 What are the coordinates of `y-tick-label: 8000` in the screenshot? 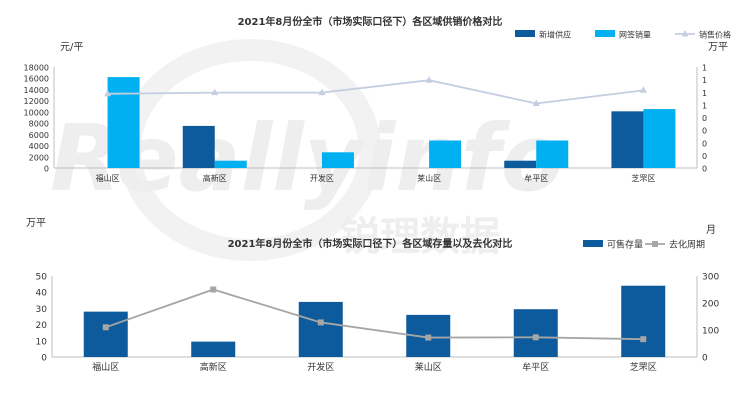 It's located at (39, 124).